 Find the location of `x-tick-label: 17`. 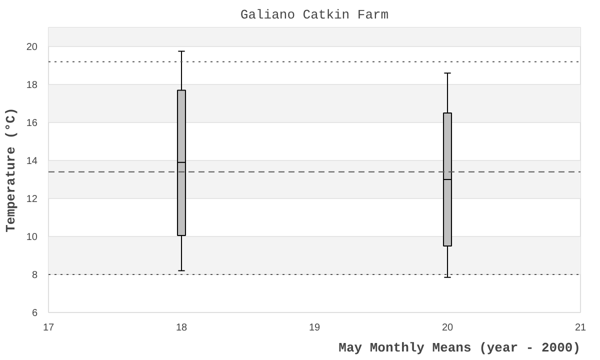

x-tick-label: 17 is located at coordinates (48, 328).